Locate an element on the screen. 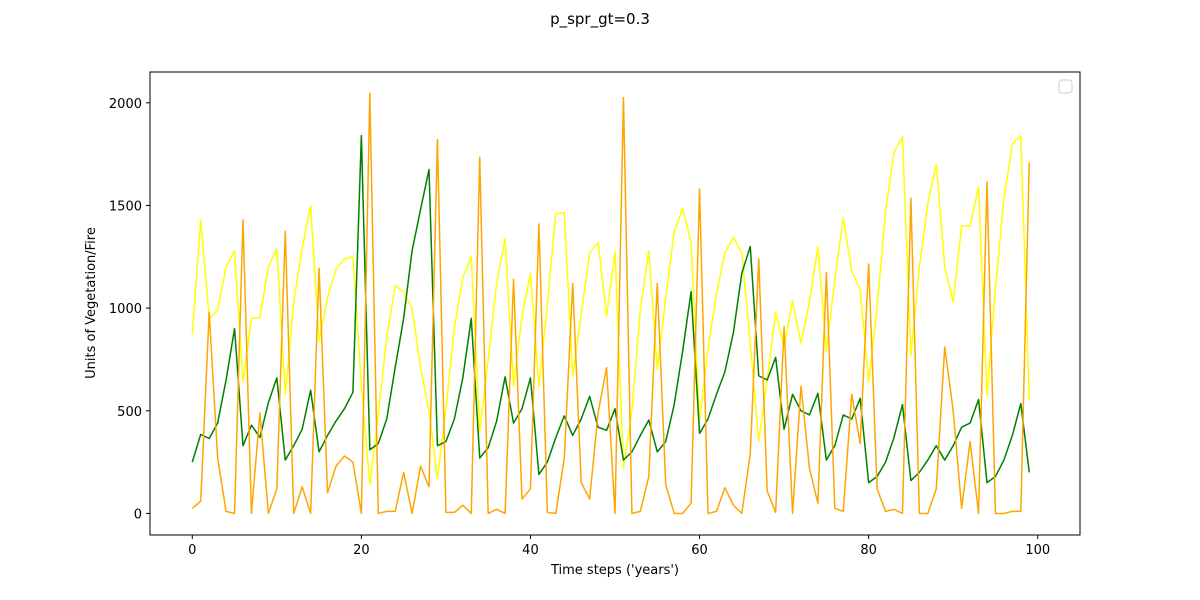  y-tick-label: 2000 is located at coordinates (125, 104).